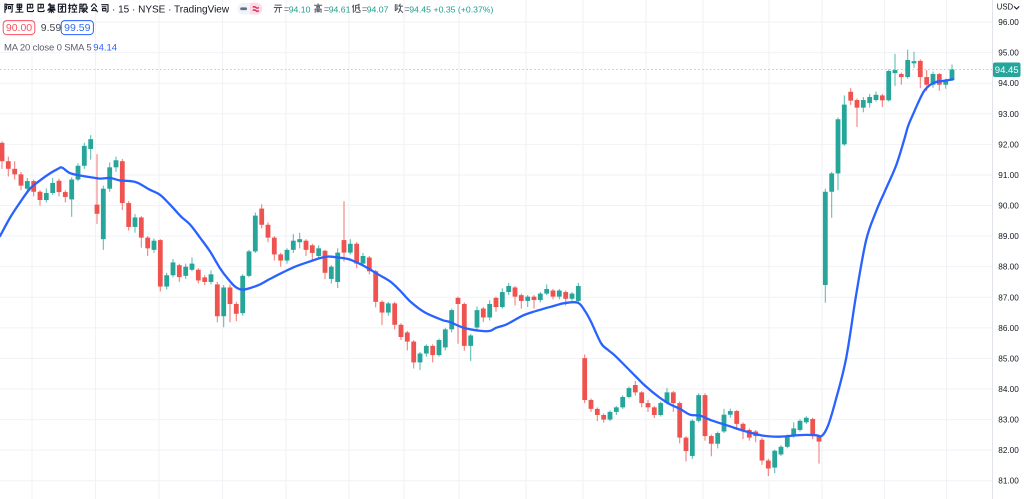 This screenshot has width=1024, height=499. Describe the element at coordinates (1008, 328) in the screenshot. I see `svg-text: 86.00` at that location.